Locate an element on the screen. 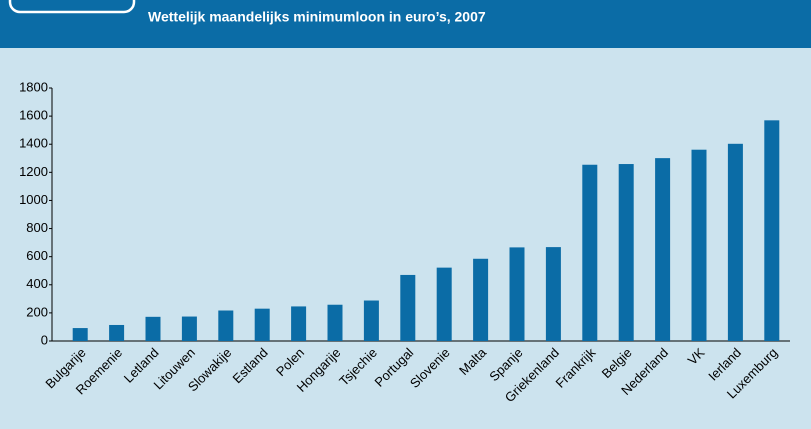 The height and width of the screenshot is (429, 811). y-tick-label: 800 is located at coordinates (37, 227).